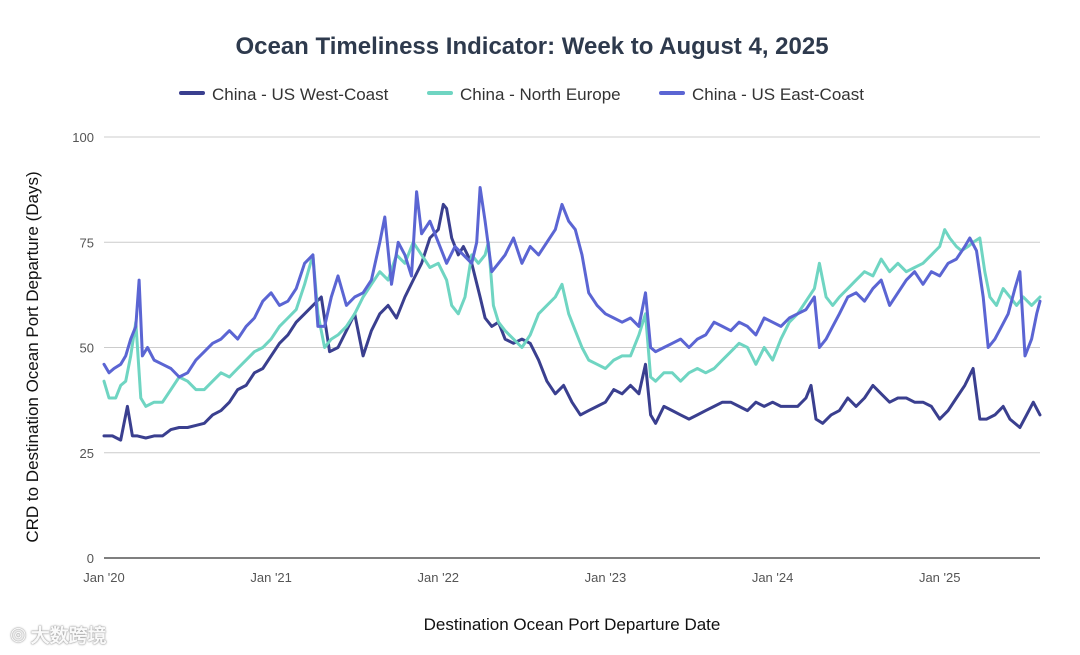 The width and height of the screenshot is (1080, 655). I want to click on y-tick-label: 25, so click(87, 453).